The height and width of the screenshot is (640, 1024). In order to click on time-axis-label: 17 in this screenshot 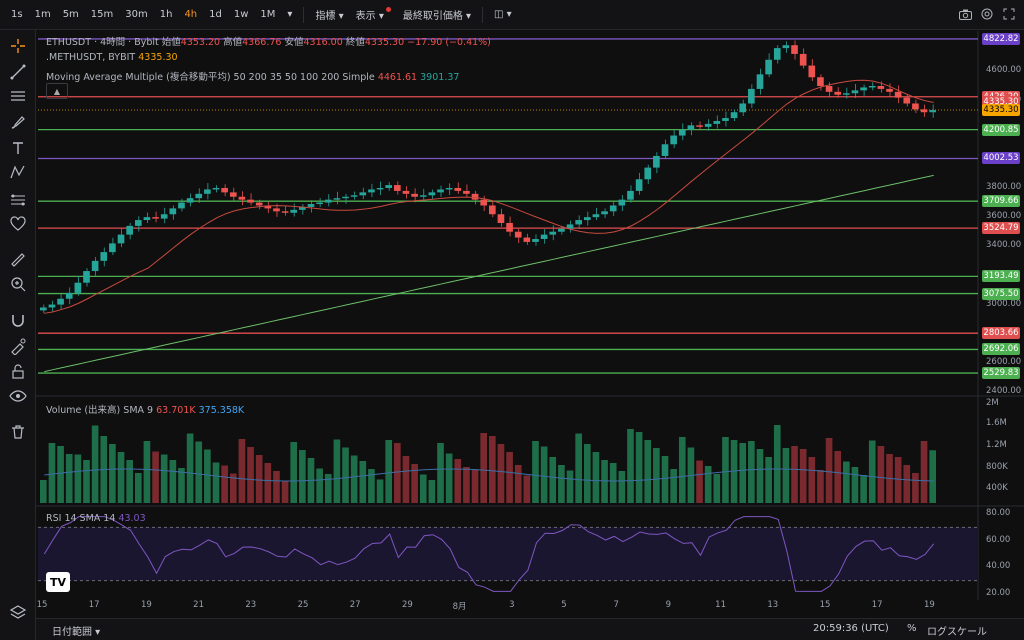, I will do `click(94, 605)`.